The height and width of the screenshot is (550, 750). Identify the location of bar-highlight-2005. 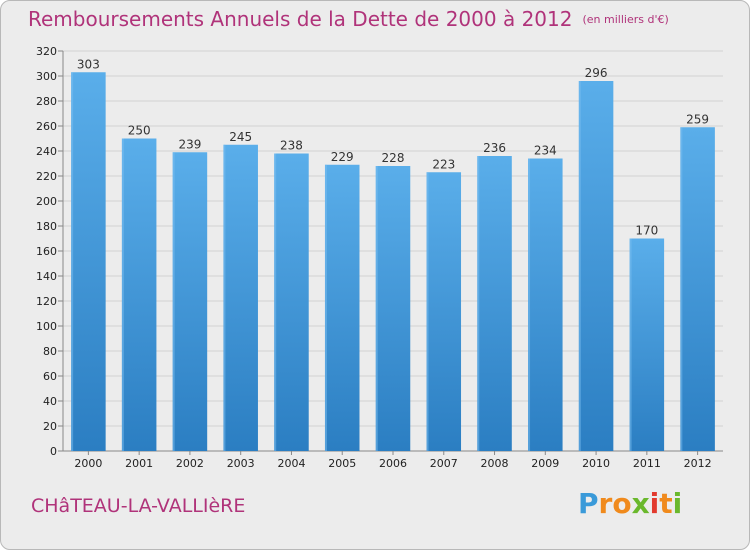
(325, 307).